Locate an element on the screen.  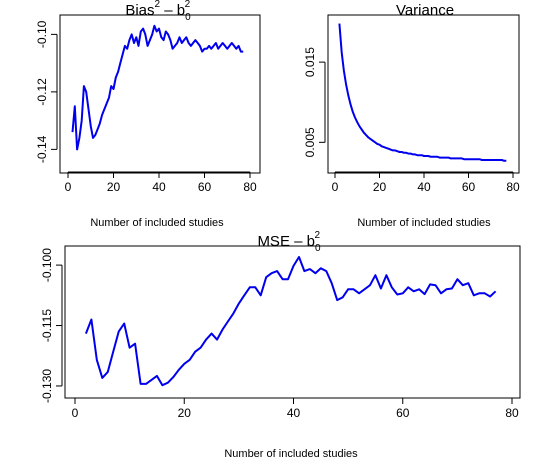
variance-x-tick-label: 40 is located at coordinates (424, 187).